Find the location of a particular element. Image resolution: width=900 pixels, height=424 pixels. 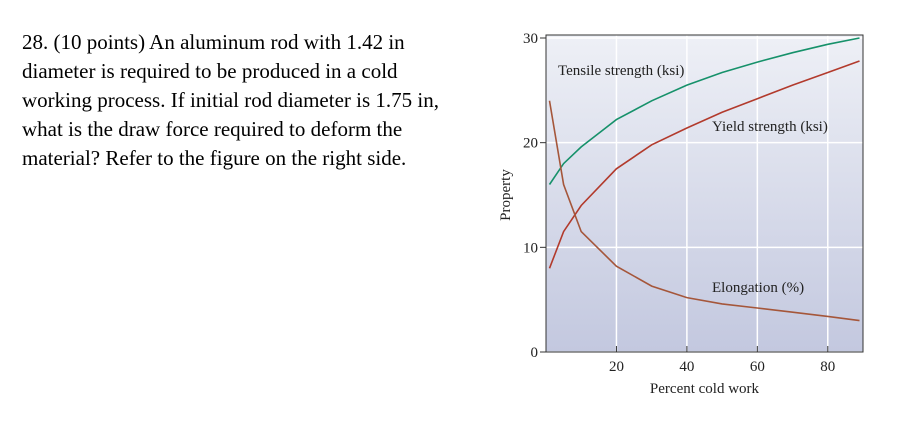

x-axis-label: Percent cold work is located at coordinates (705, 389).